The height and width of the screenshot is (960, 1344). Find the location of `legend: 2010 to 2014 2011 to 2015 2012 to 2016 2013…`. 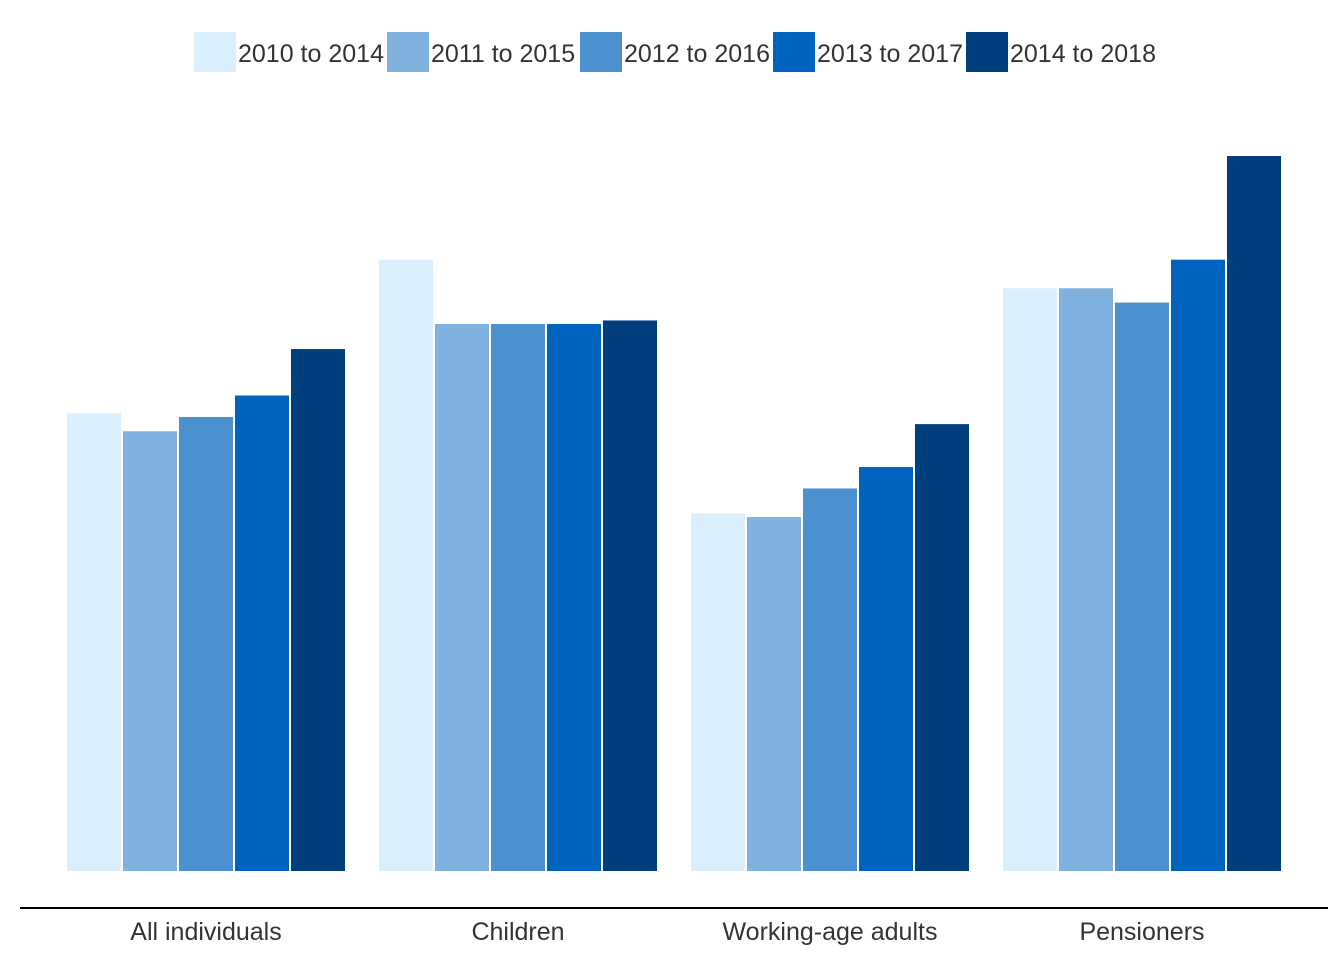

legend: 2010 to 2014 2011 to 2015 2012 to 2016 2013… is located at coordinates (675, 52).